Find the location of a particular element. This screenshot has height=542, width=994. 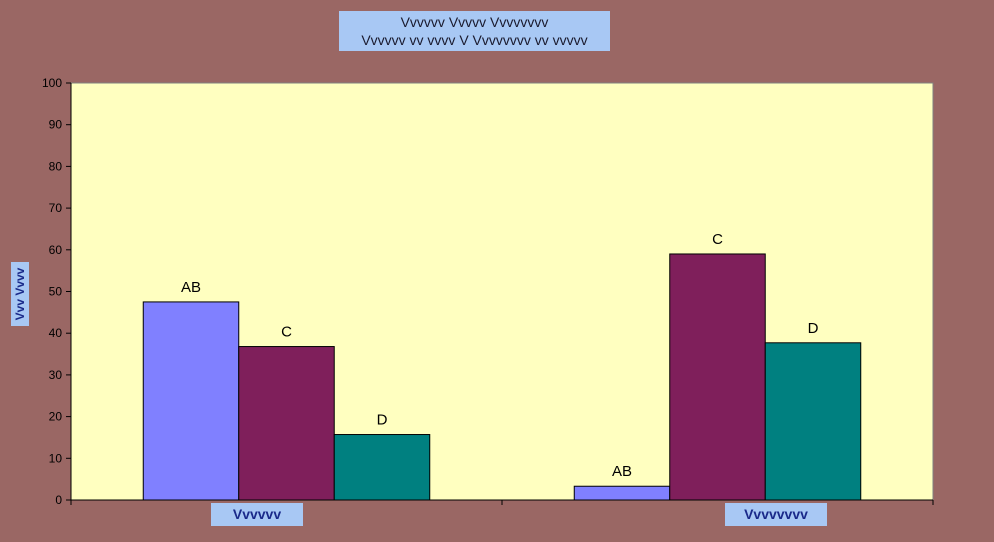

bar-label-D-0: D is located at coordinates (382, 420).